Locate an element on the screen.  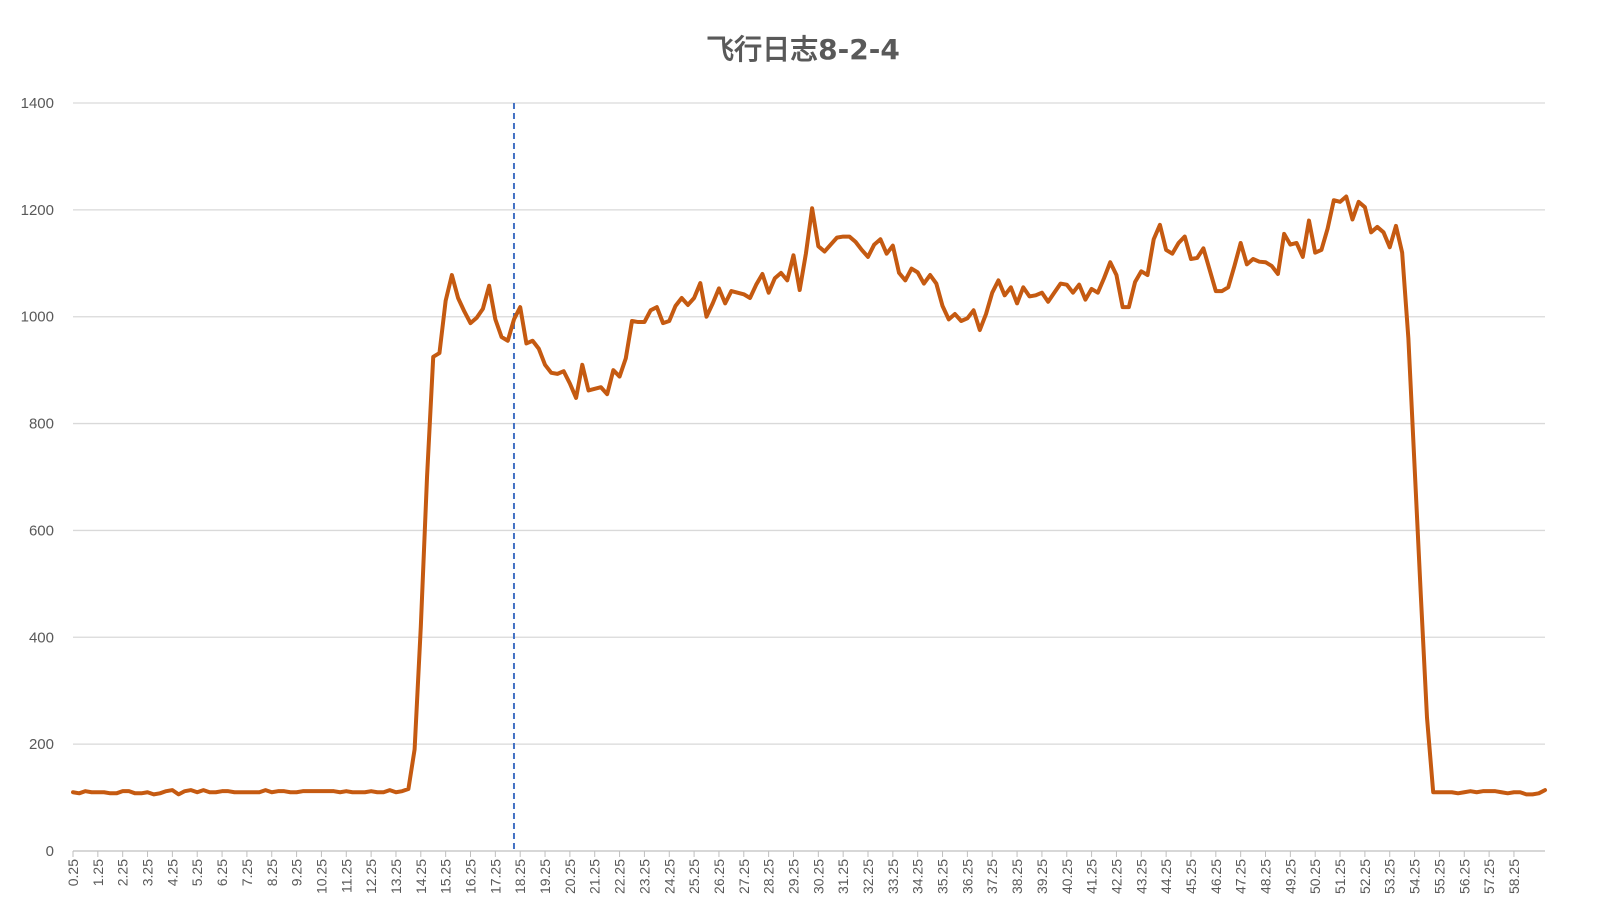
y-tick-label: 1000 is located at coordinates (37, 317).